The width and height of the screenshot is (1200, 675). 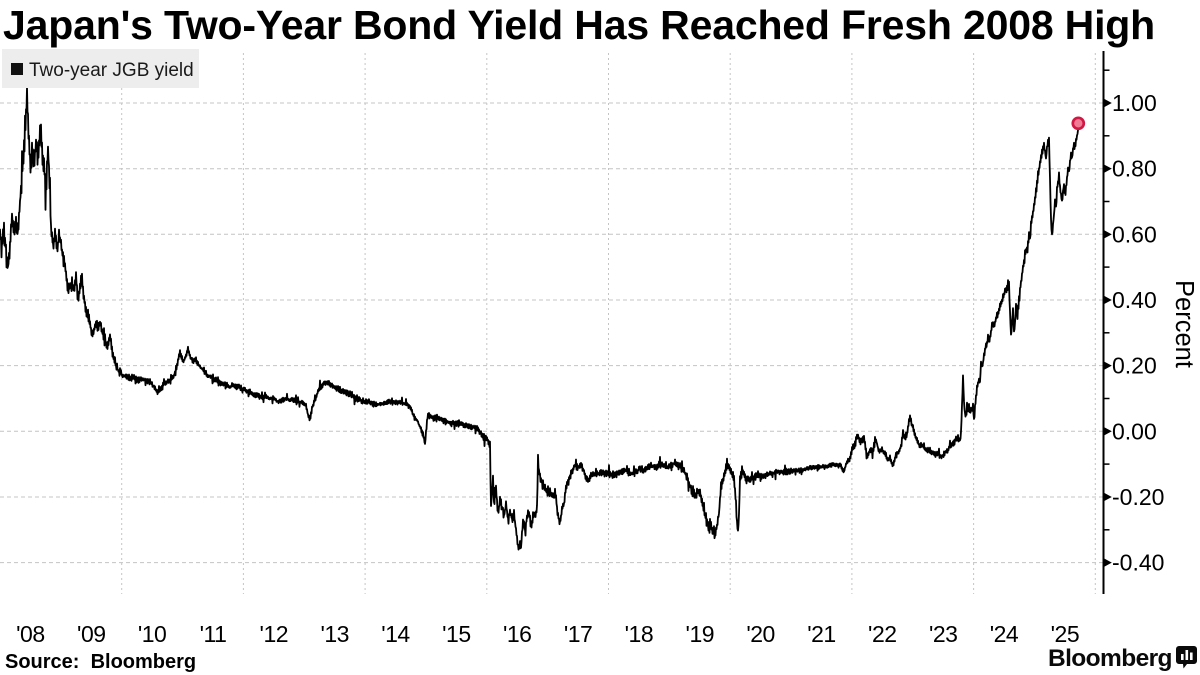 What do you see at coordinates (1004, 634) in the screenshot?
I see `svg-text: '24` at bounding box center [1004, 634].